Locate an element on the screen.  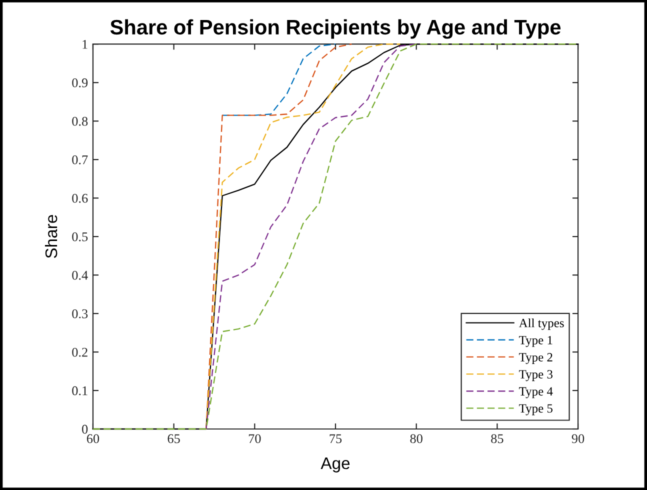
x-tick-label: 60 is located at coordinates (93, 439).